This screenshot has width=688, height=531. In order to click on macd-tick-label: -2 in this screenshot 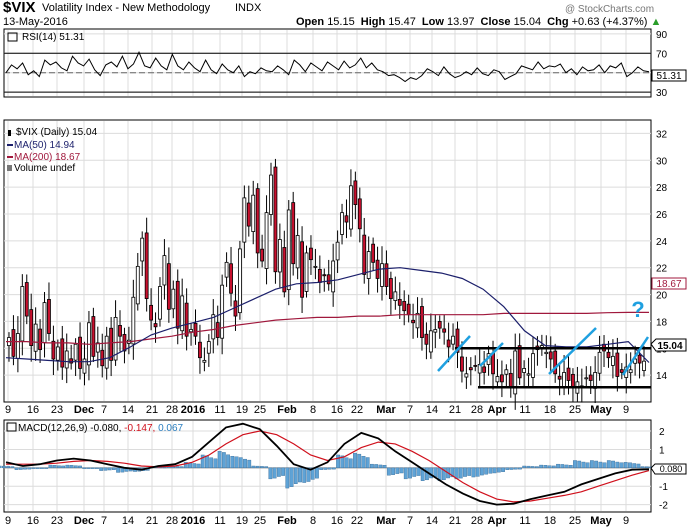, I will do `click(663, 506)`.